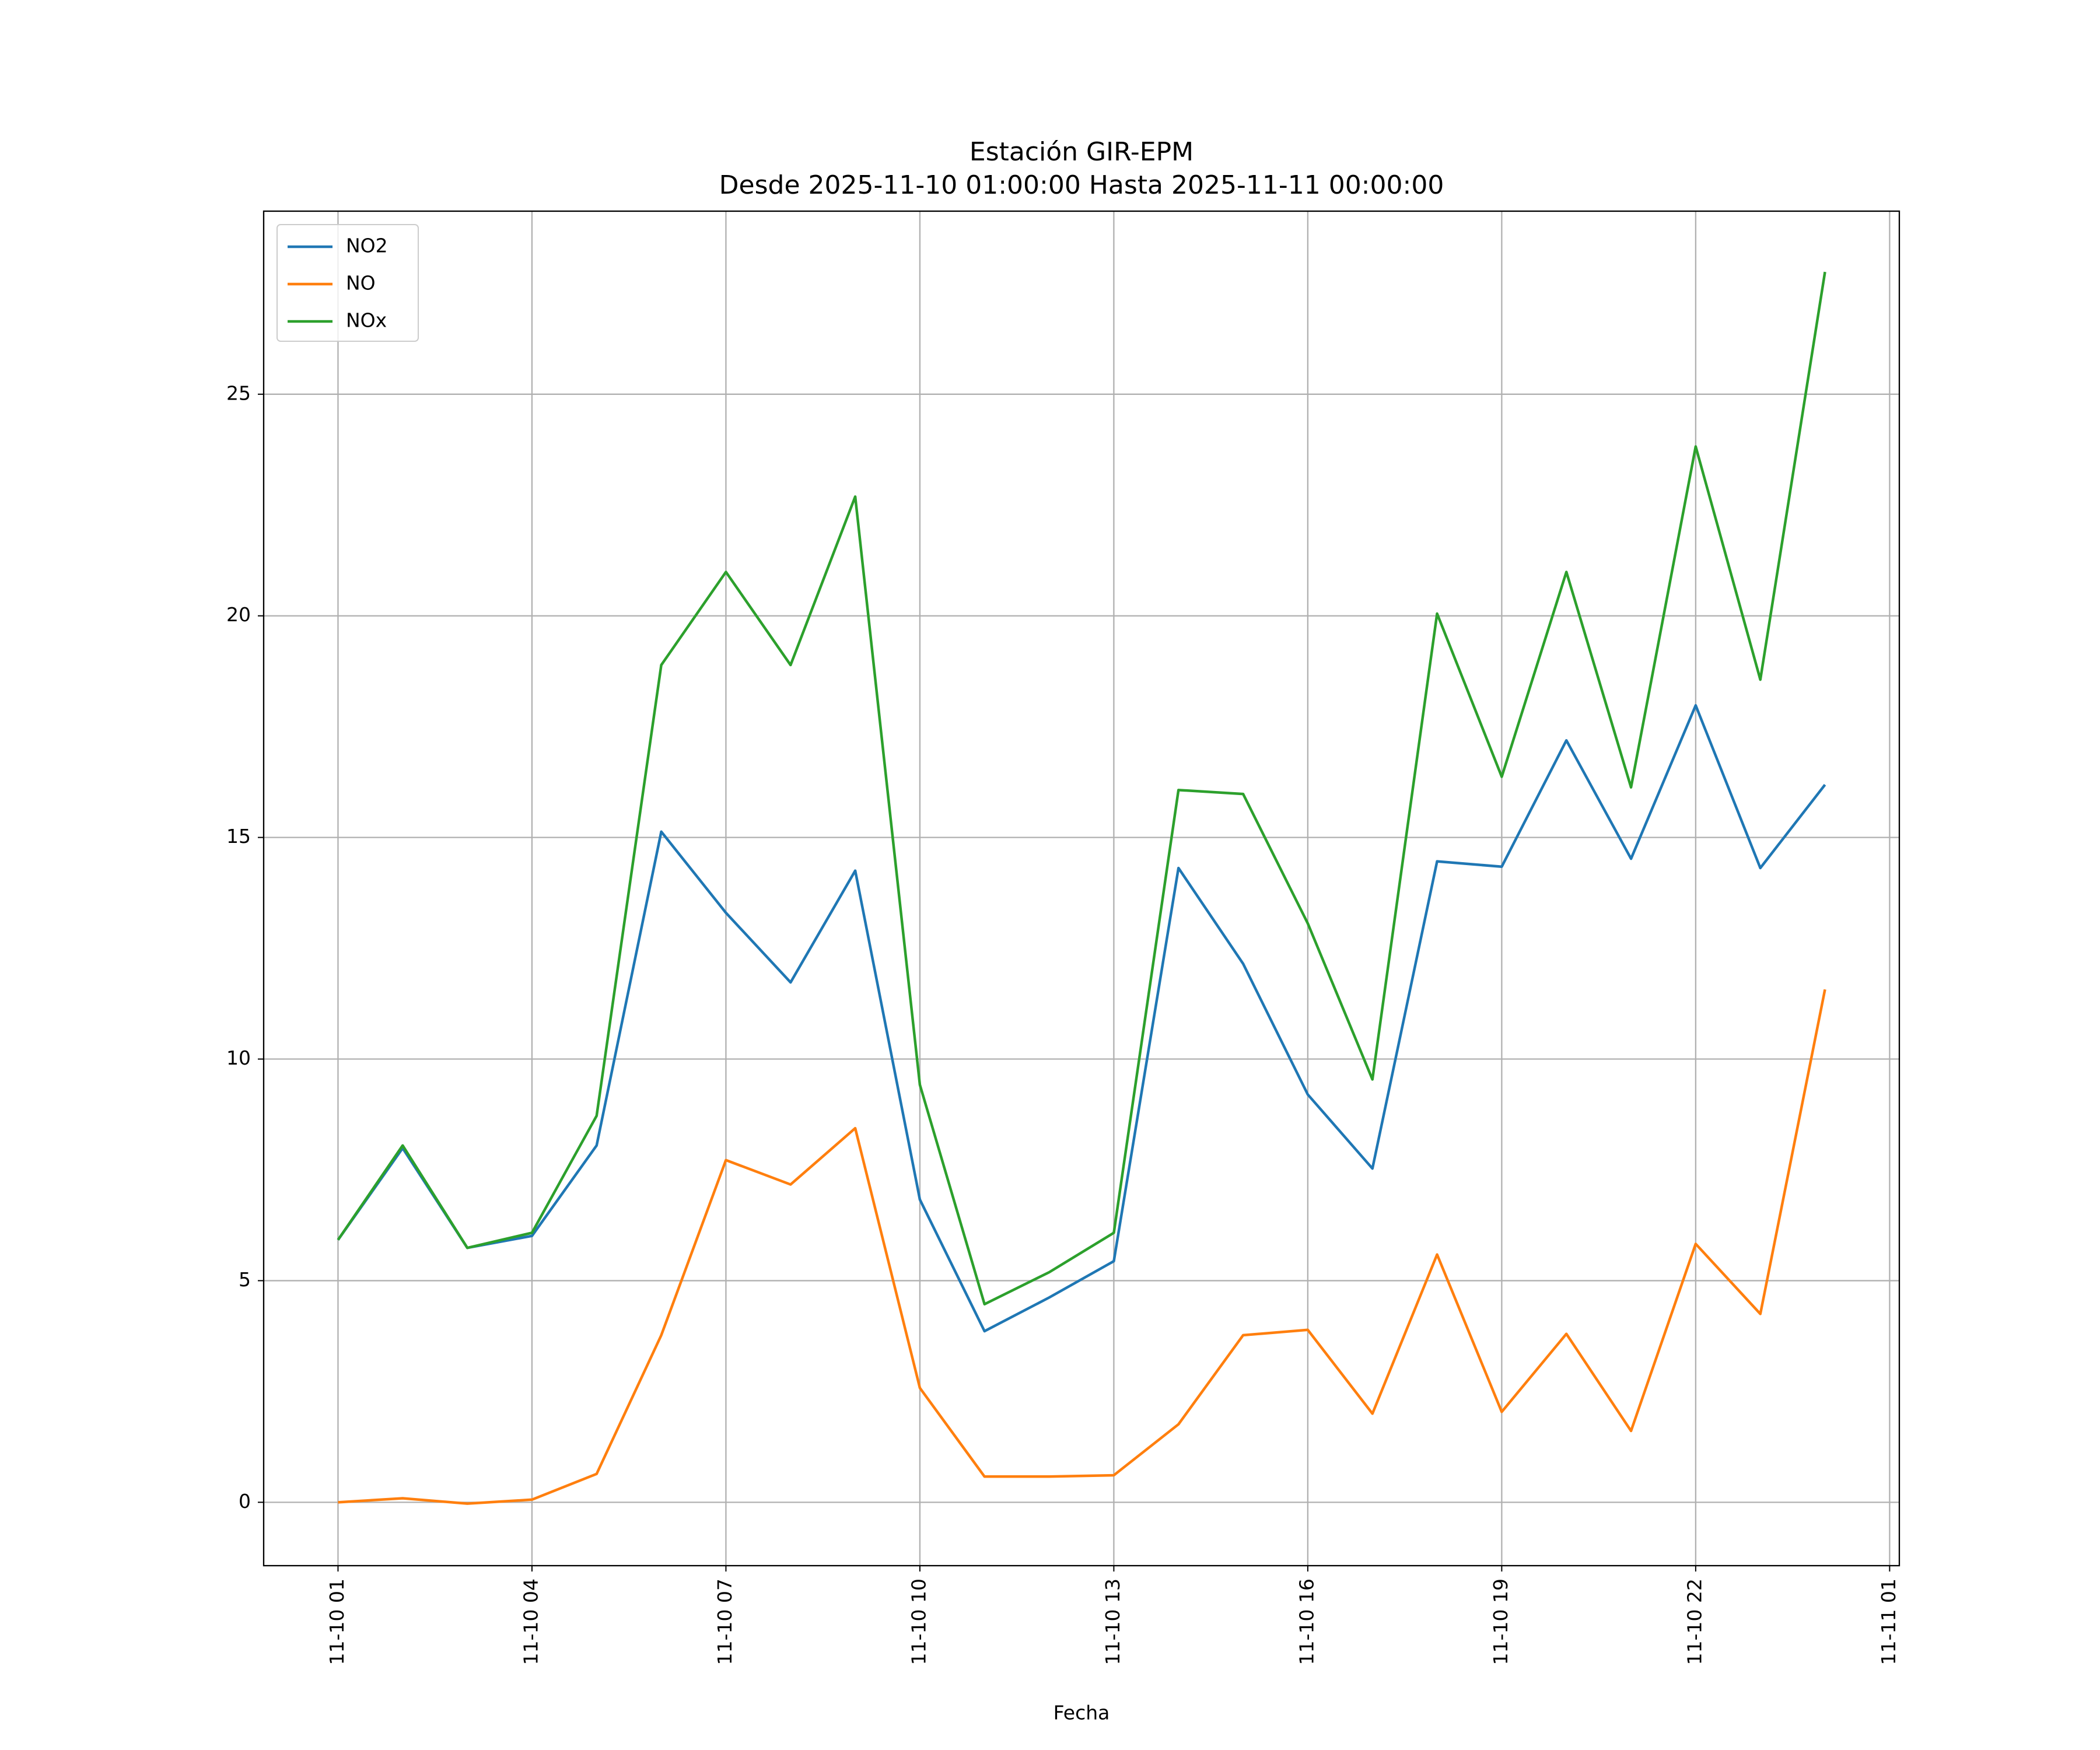  What do you see at coordinates (238, 614) in the screenshot?
I see `y-tick-label: 20` at bounding box center [238, 614].